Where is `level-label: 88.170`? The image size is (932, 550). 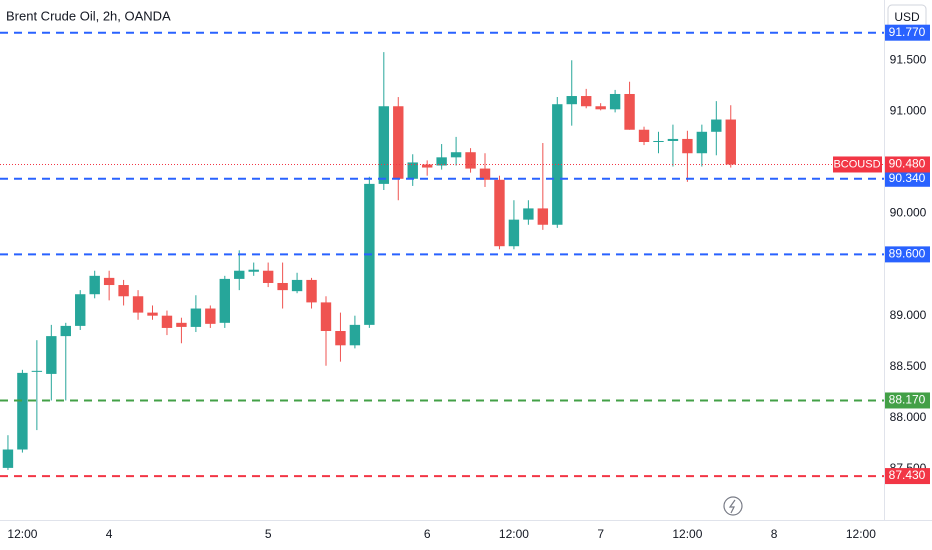
level-label: 88.170 is located at coordinates (907, 400).